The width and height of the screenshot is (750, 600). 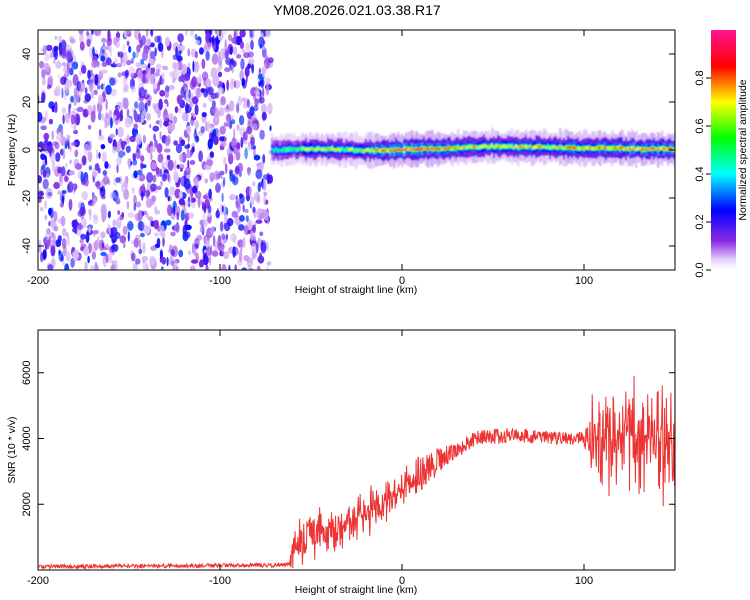 What do you see at coordinates (12, 449) in the screenshot?
I see `snr-y-axis-label: SNR (10 * v/v)` at bounding box center [12, 449].